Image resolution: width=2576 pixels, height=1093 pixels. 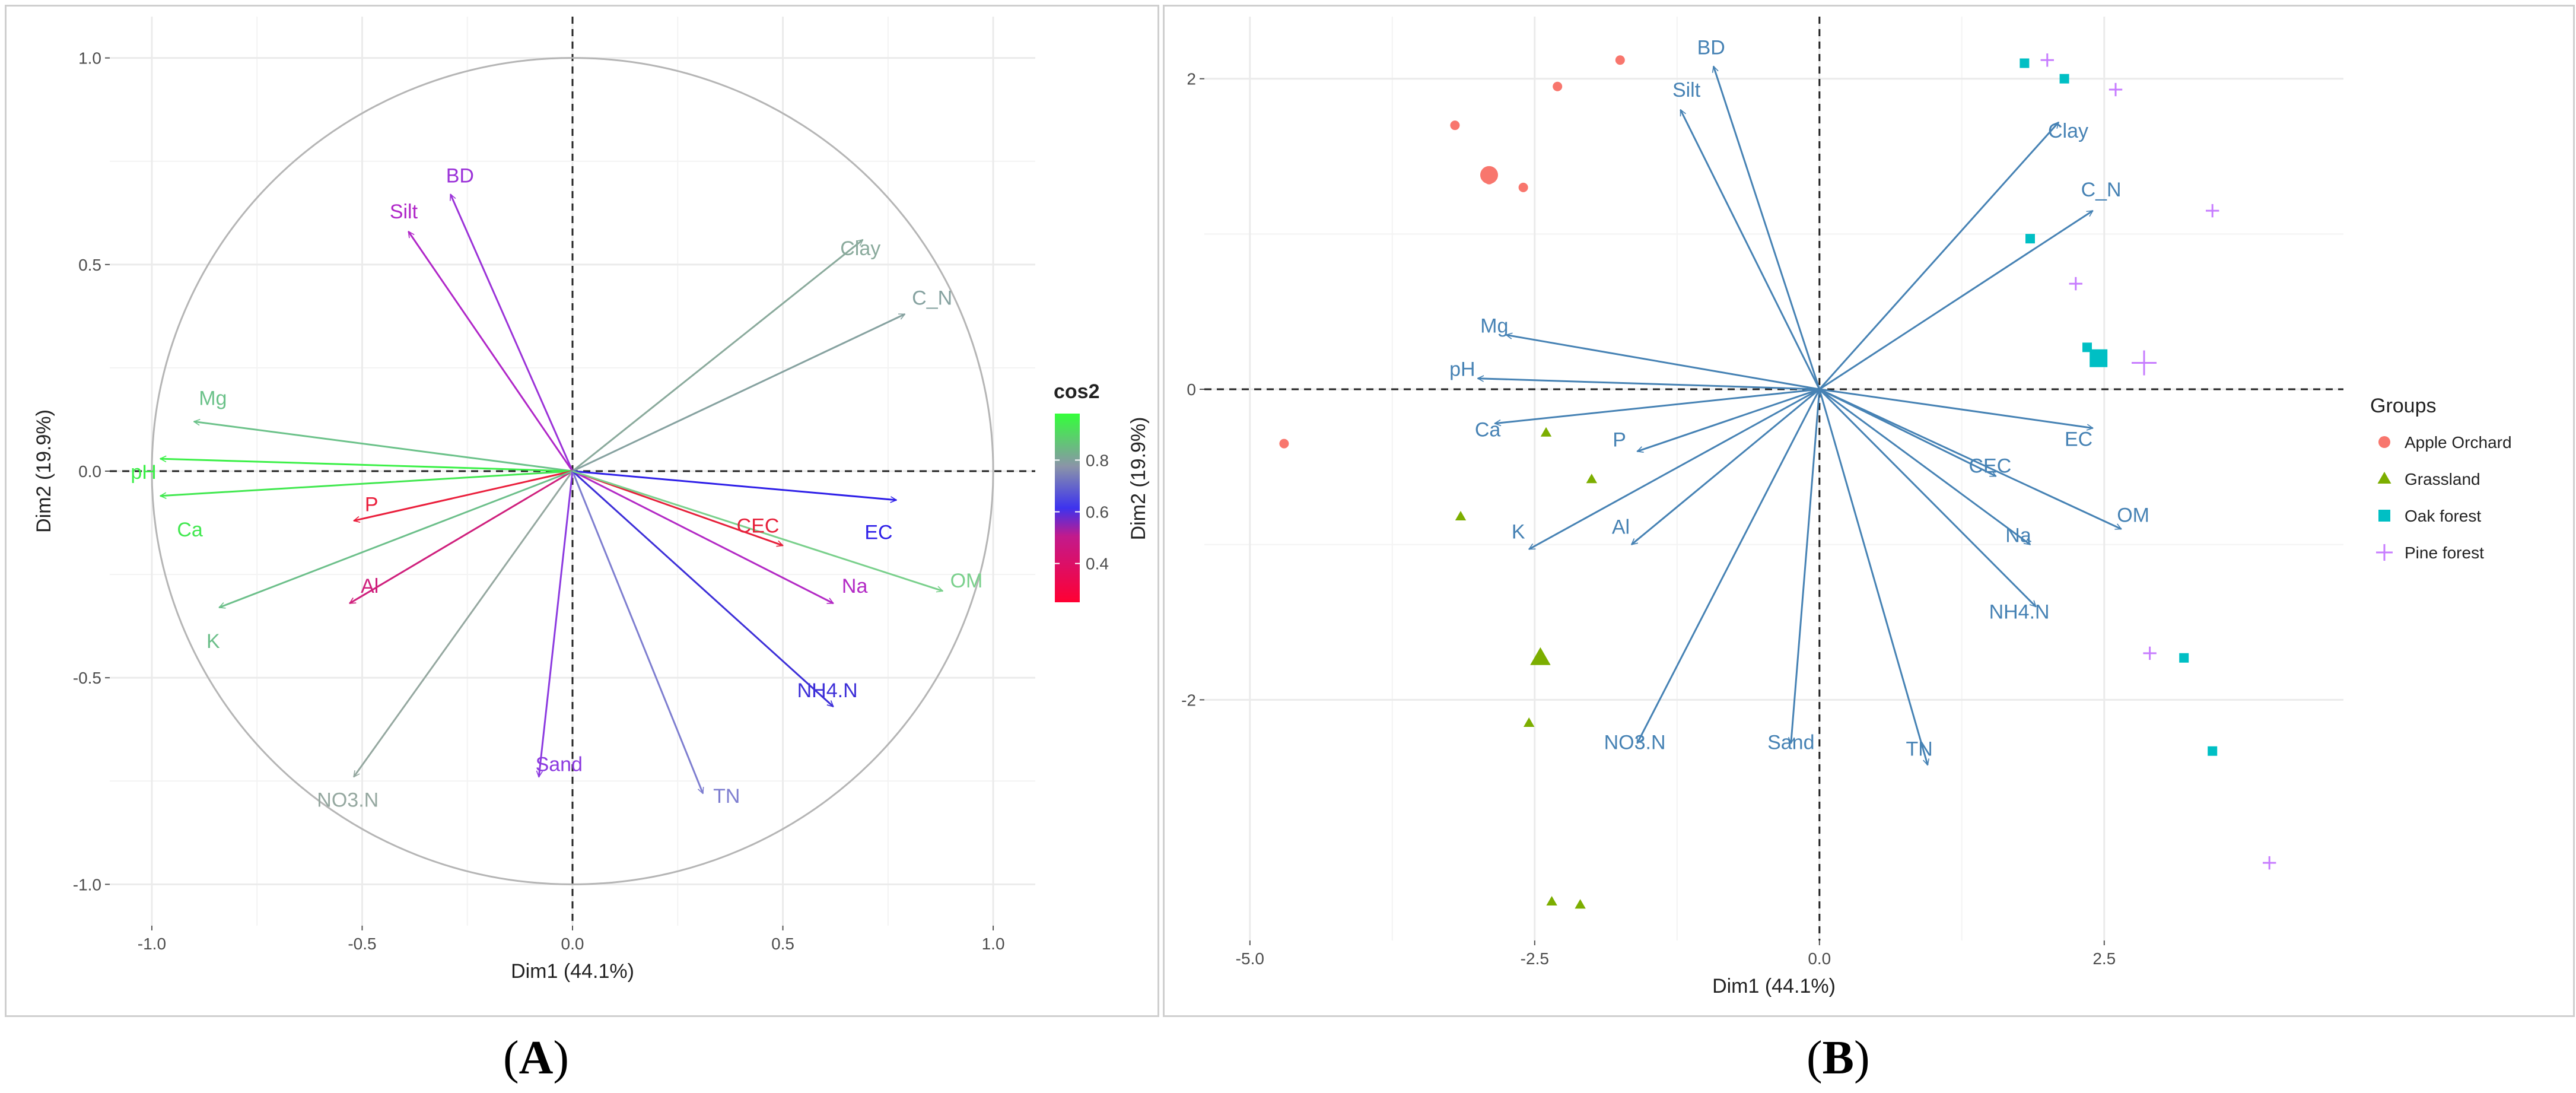 I want to click on panel-a-y-tick-label: 1.0, so click(x=89, y=59).